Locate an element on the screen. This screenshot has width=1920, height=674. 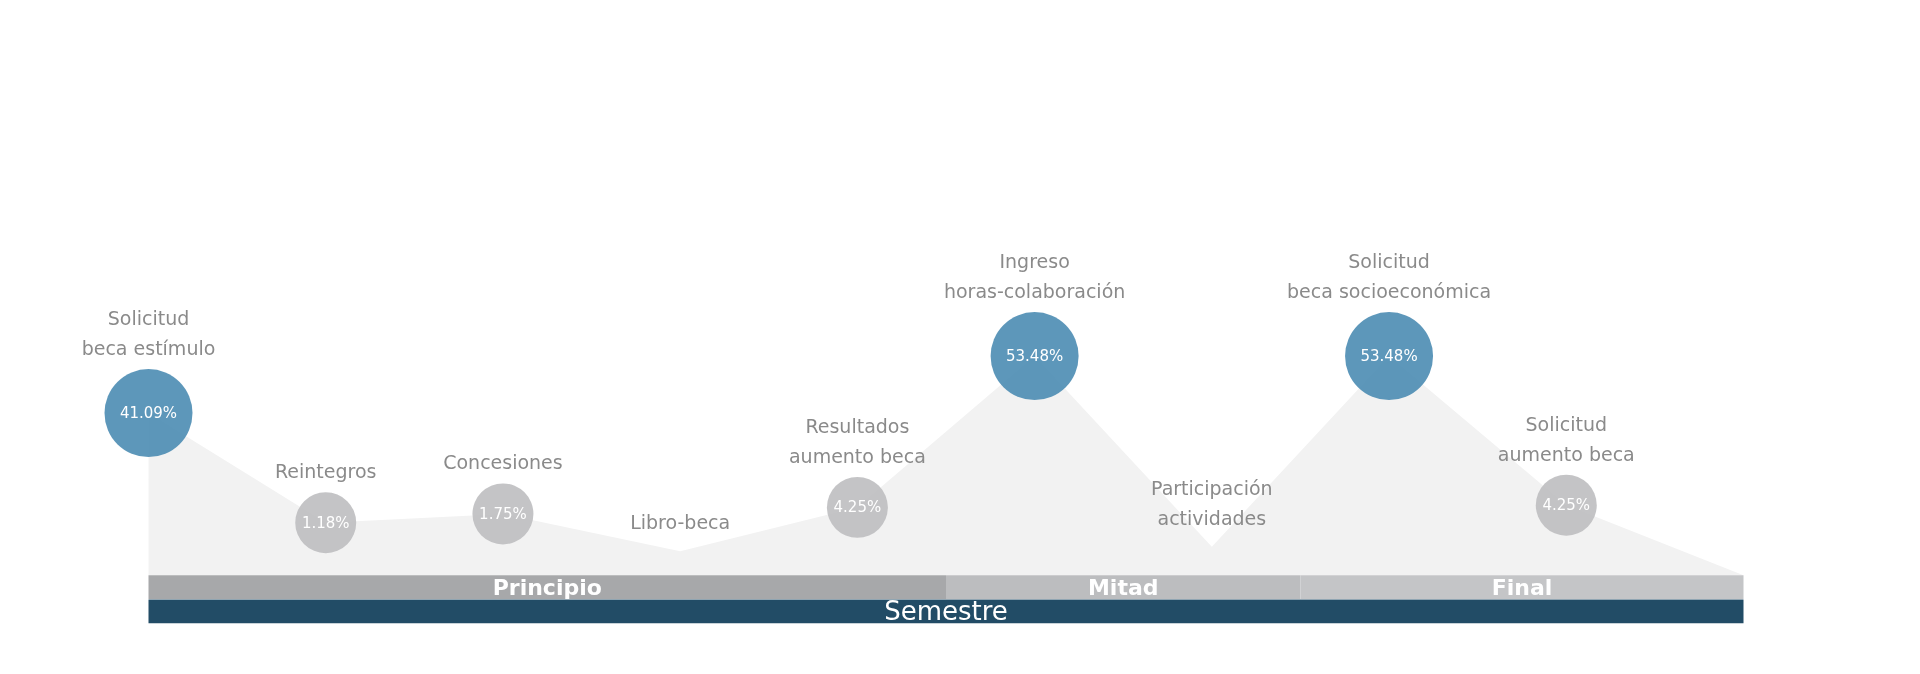
x-tick-label: Participación actividades is located at coordinates (1212, 503).